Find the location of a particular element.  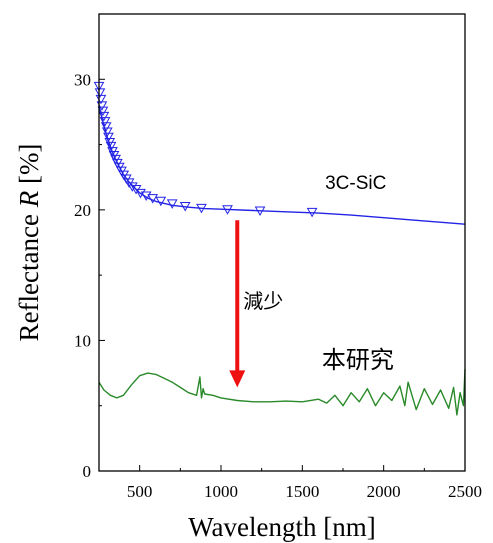

y-tick-label: 20 is located at coordinates (82, 210).